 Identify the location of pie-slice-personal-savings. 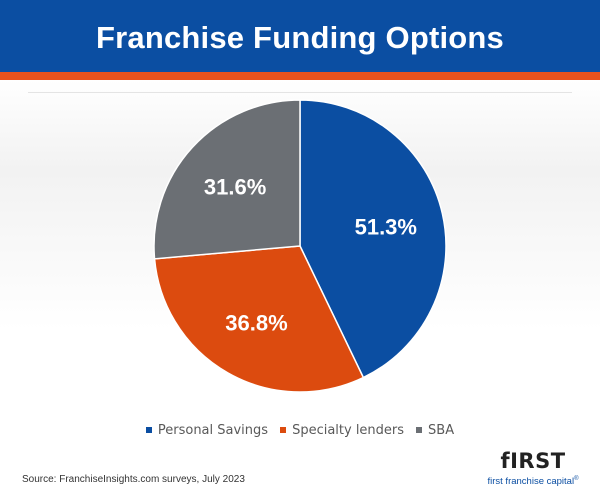
(373, 239).